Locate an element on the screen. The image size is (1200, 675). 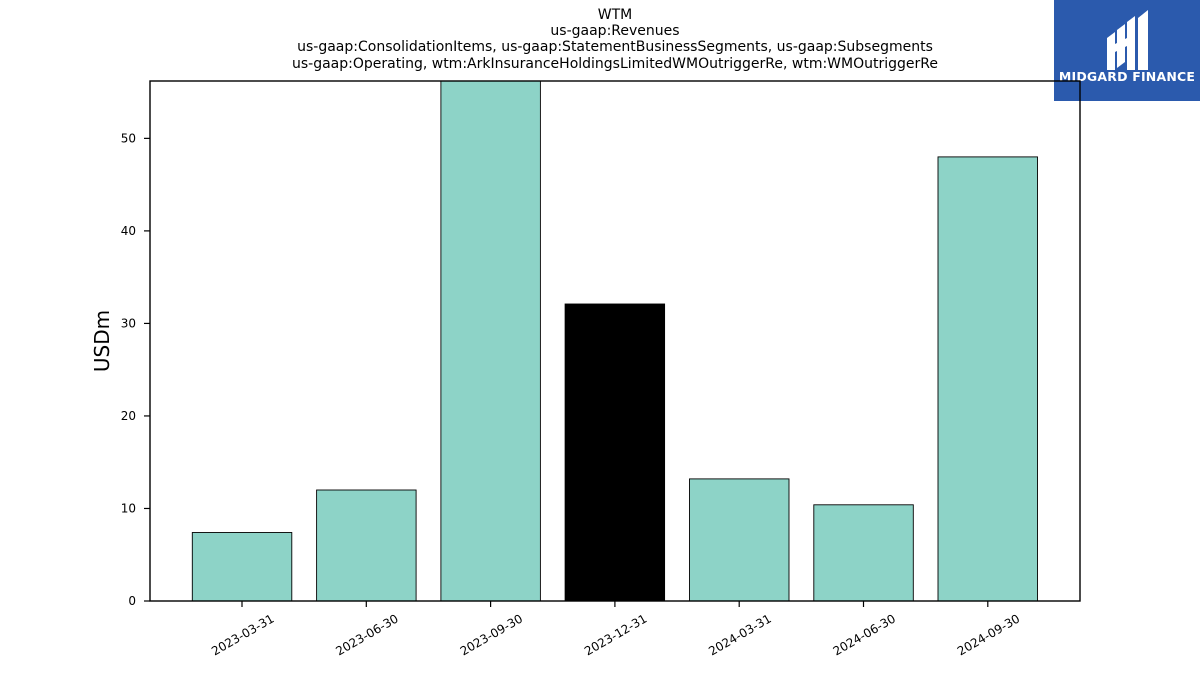
y-tick-label: 20 is located at coordinates (128, 416).